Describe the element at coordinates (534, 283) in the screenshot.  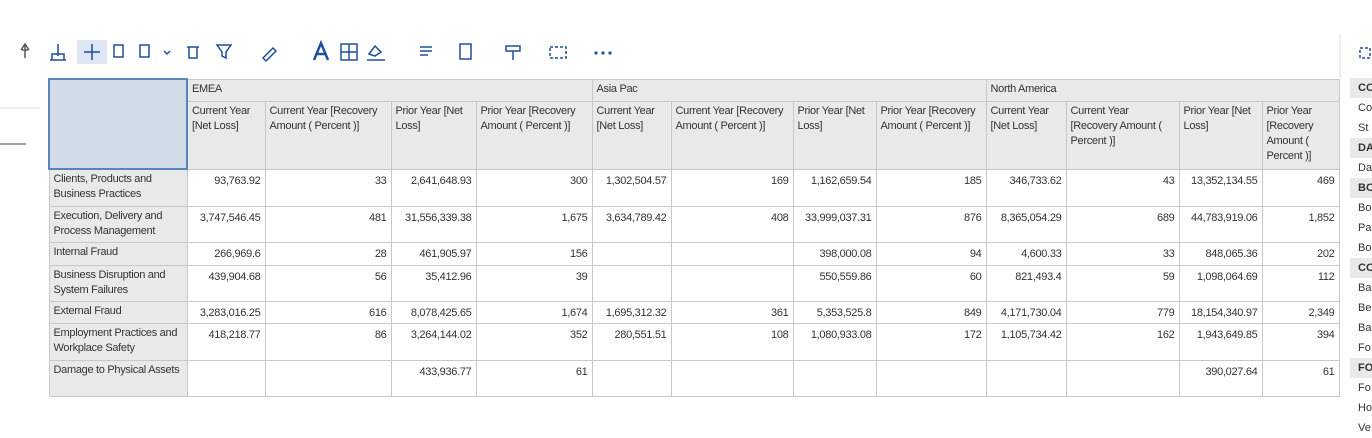
I see `cell: 39` at that location.